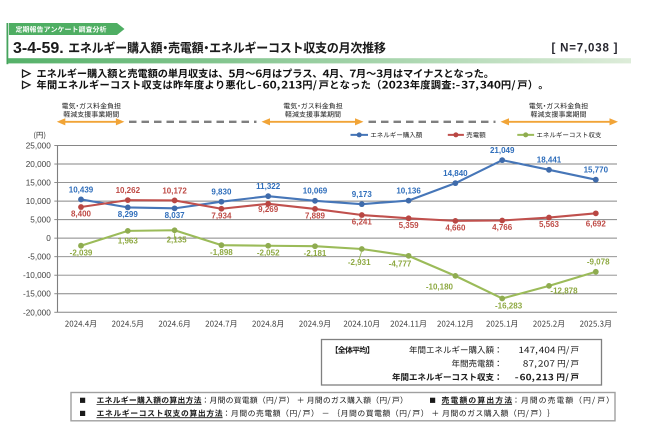  I want to click on svg-text: 10,136, so click(408, 190).